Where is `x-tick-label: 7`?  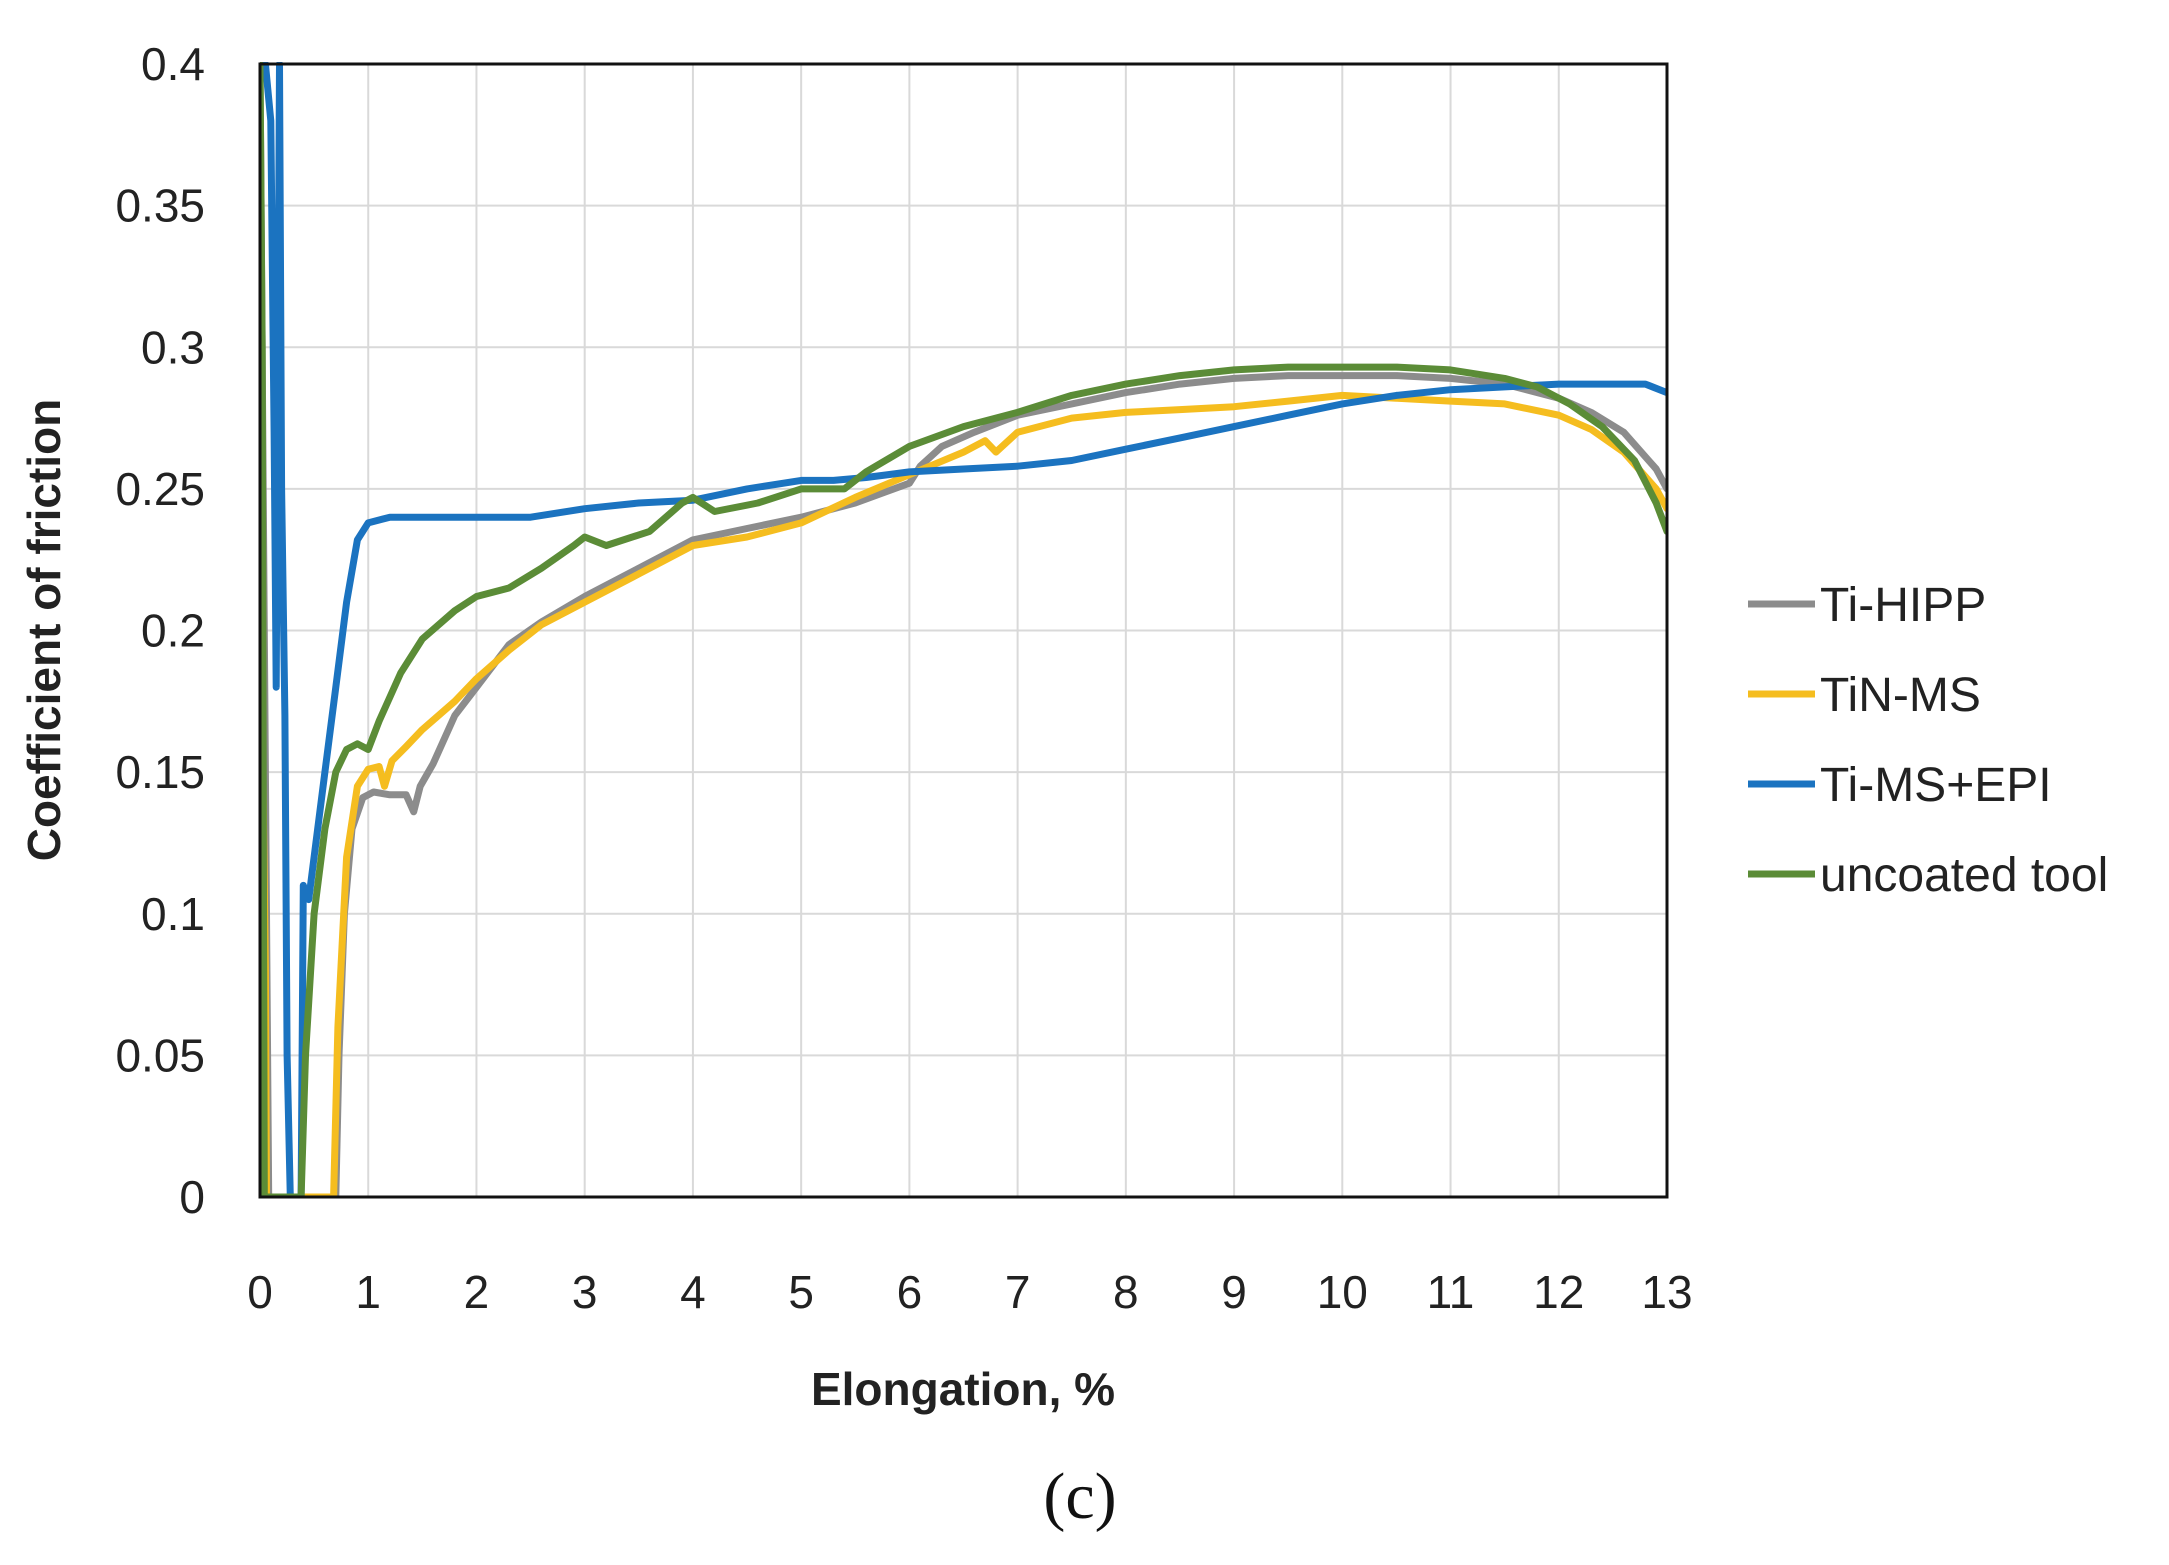
x-tick-label: 7 is located at coordinates (1018, 1292).